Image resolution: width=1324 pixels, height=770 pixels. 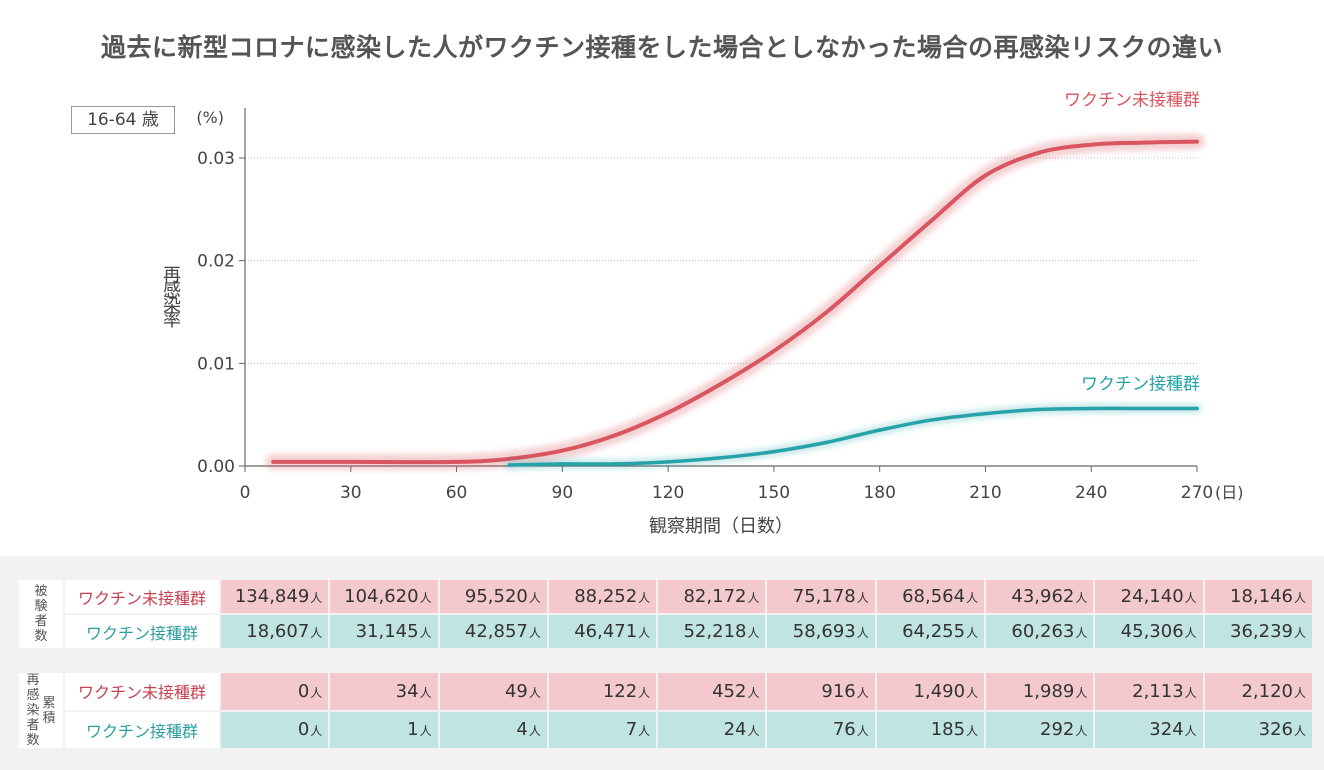 I want to click on cell-value: 36,239, so click(x=1261, y=631).